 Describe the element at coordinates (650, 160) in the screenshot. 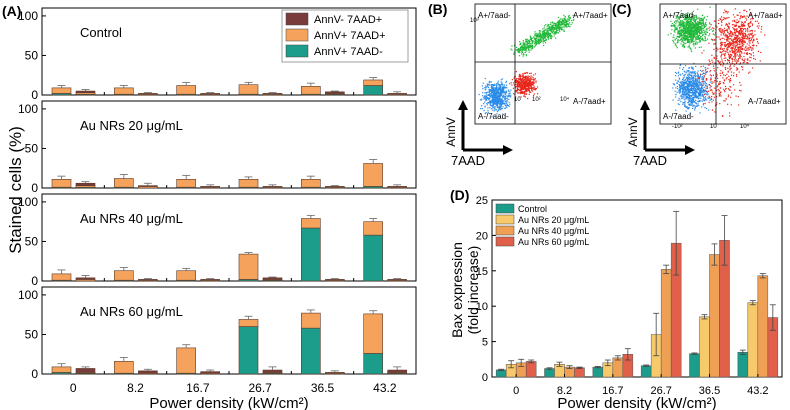

I see `flow-x-axis-label: 7AAD` at that location.